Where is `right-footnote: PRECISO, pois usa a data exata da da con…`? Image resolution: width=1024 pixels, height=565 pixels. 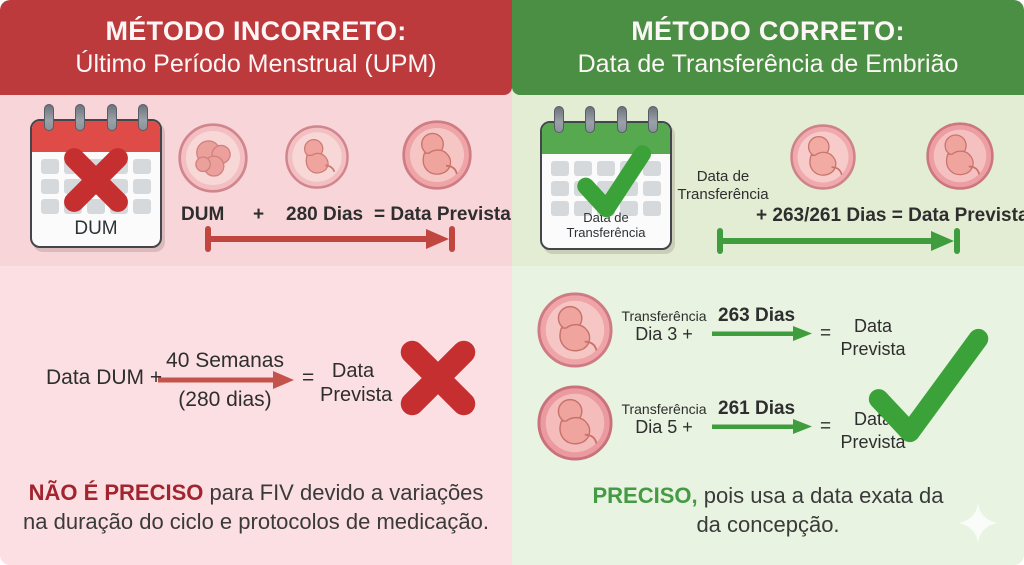
right-footnote: PRECISO, pois usa a data exata da da con… is located at coordinates (768, 510).